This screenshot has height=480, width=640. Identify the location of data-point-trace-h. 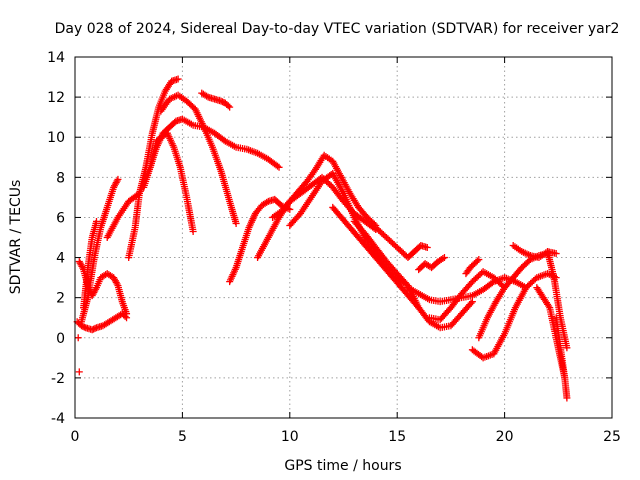
(236, 223).